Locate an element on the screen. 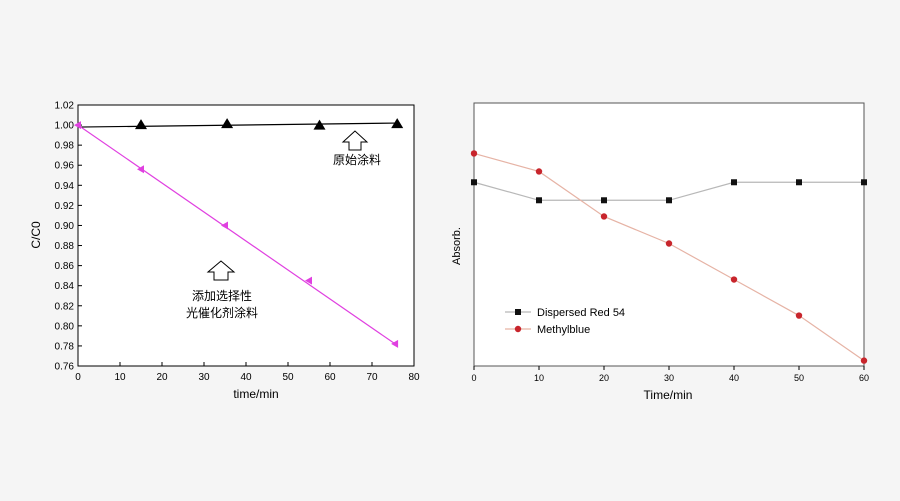 The height and width of the screenshot is (501, 900). legend-label-1: Methylblue is located at coordinates (563, 330).